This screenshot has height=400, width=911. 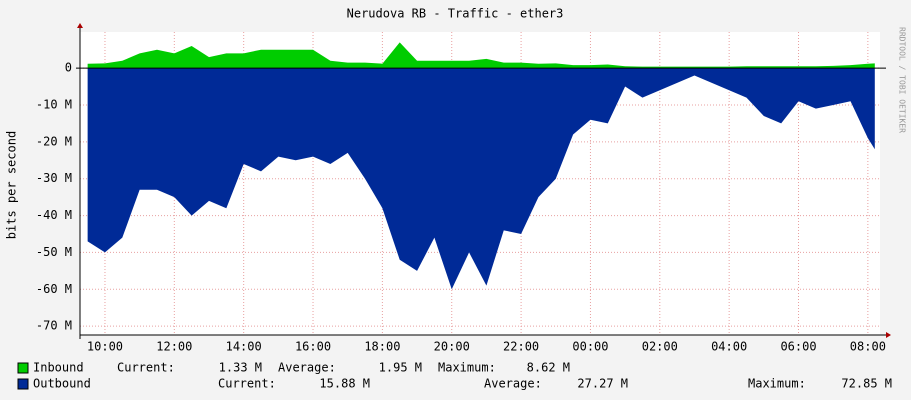 I want to click on legend-label: Outbound, so click(x=62, y=384).